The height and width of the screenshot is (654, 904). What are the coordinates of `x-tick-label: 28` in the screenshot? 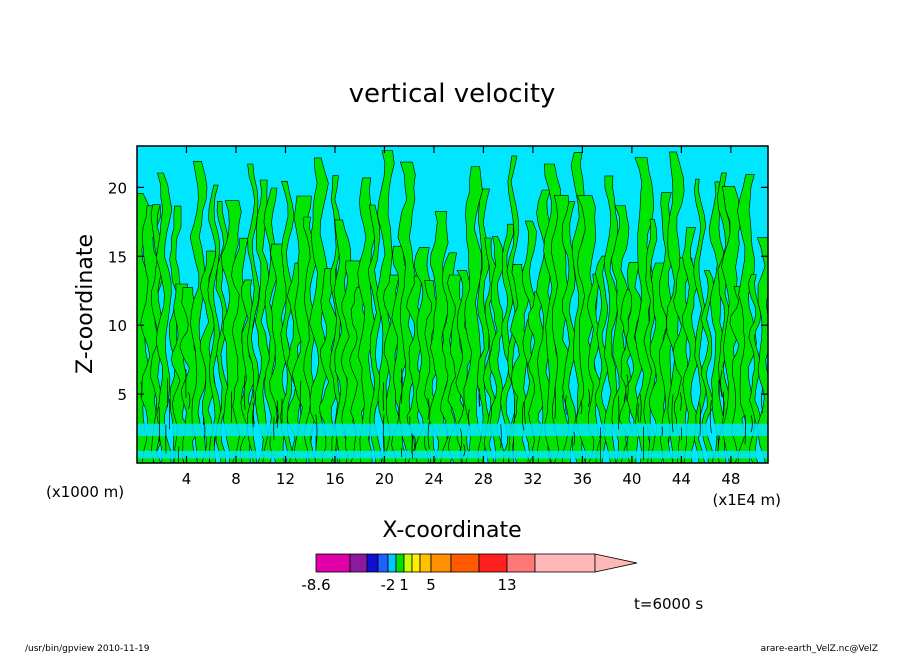 It's located at (483, 479).